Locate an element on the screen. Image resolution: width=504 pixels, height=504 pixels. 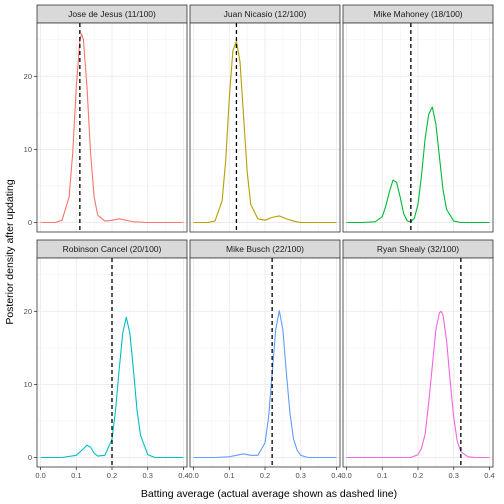
facet-label: Juan Nicasio (12/100) is located at coordinates (265, 14).